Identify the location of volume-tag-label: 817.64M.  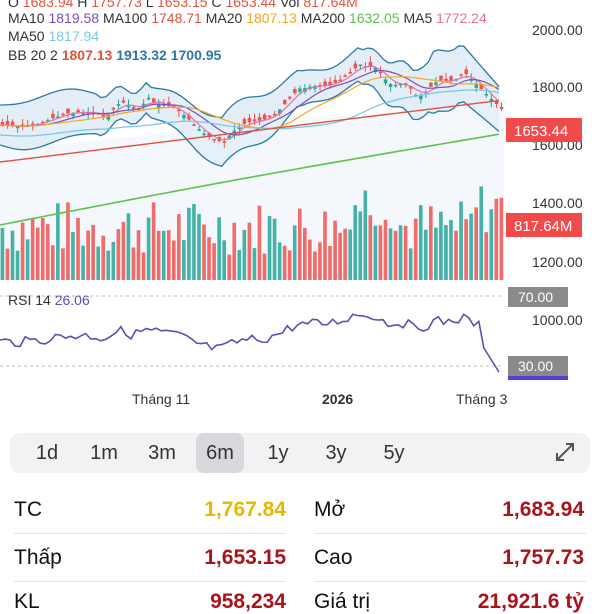
(543, 226).